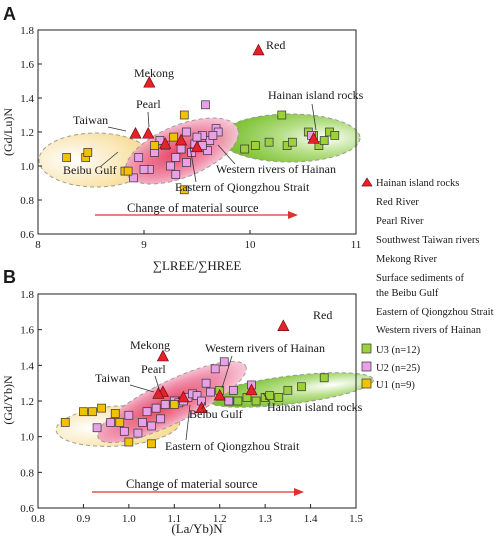  Describe the element at coordinates (38, 519) in the screenshot. I see `x-tick-label-b: 0.8` at that location.